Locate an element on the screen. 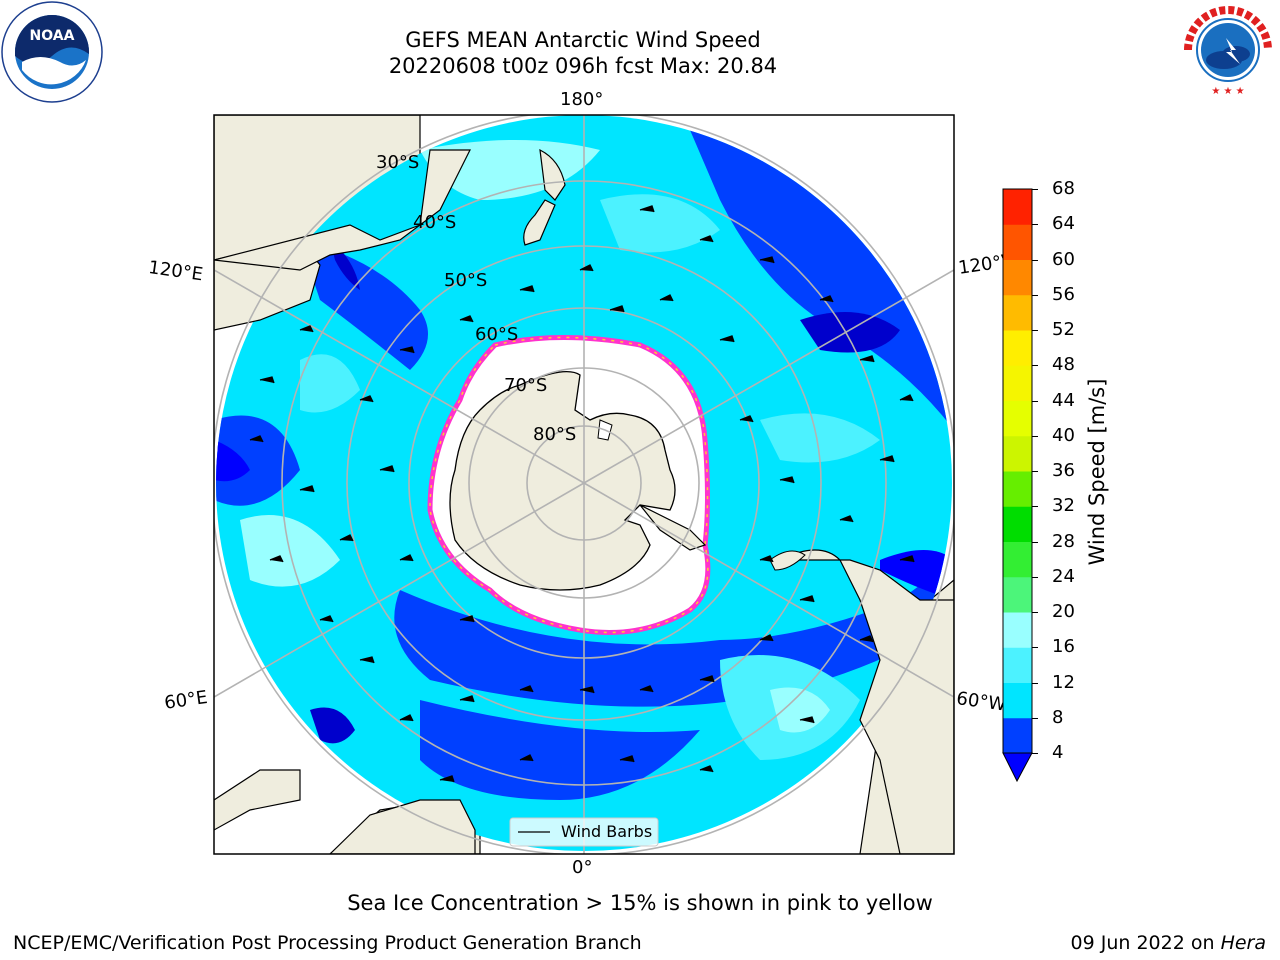 Image resolution: width=1280 pixels, height=960 pixels. colorbar-tick-label: 20 is located at coordinates (1063, 611).